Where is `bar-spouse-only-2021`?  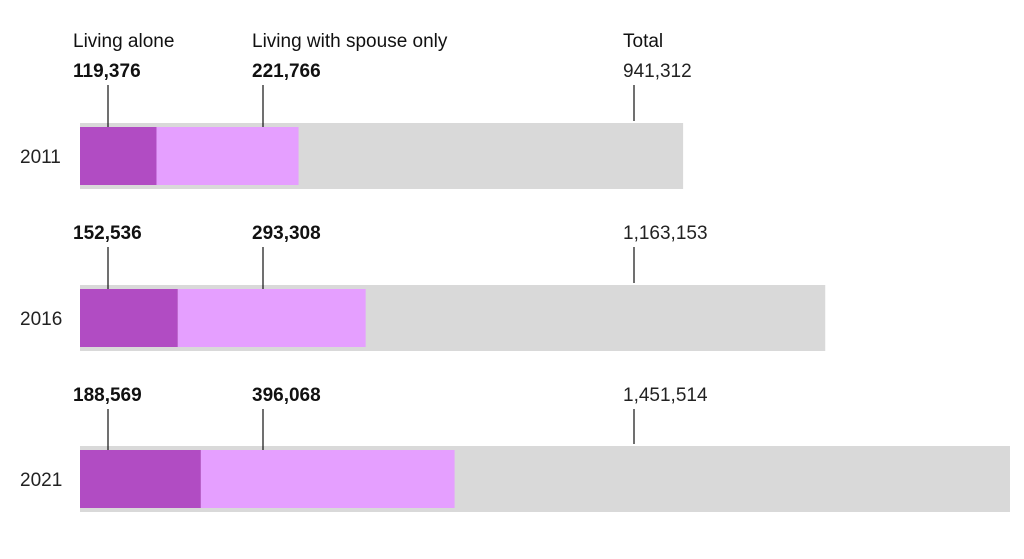 bar-spouse-only-2021 is located at coordinates (327, 479).